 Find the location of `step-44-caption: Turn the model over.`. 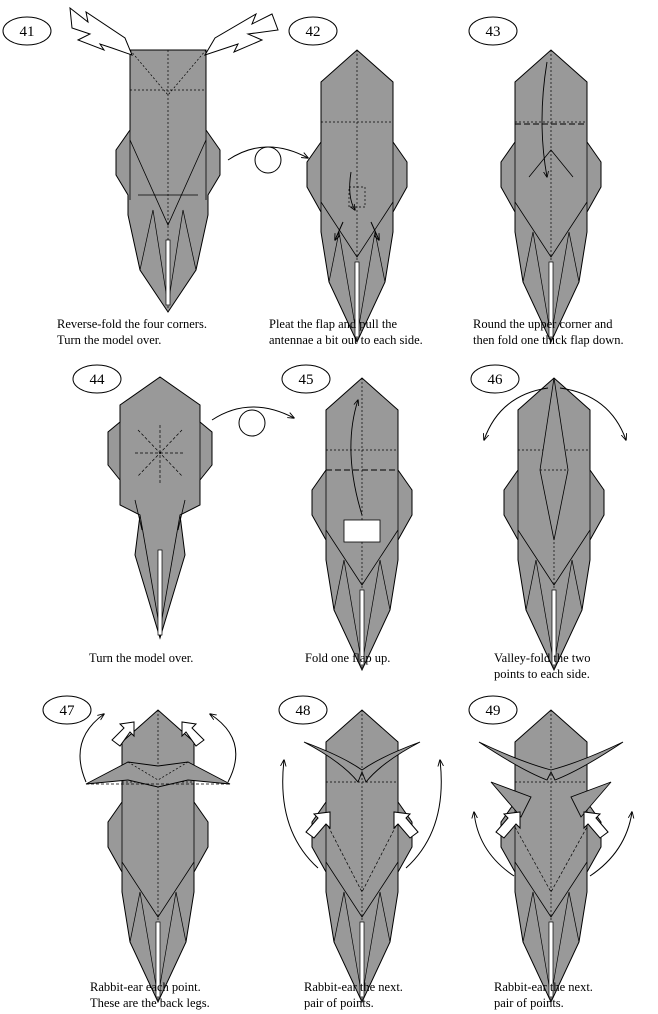

step-44-caption: Turn the model over. is located at coordinates (141, 658).